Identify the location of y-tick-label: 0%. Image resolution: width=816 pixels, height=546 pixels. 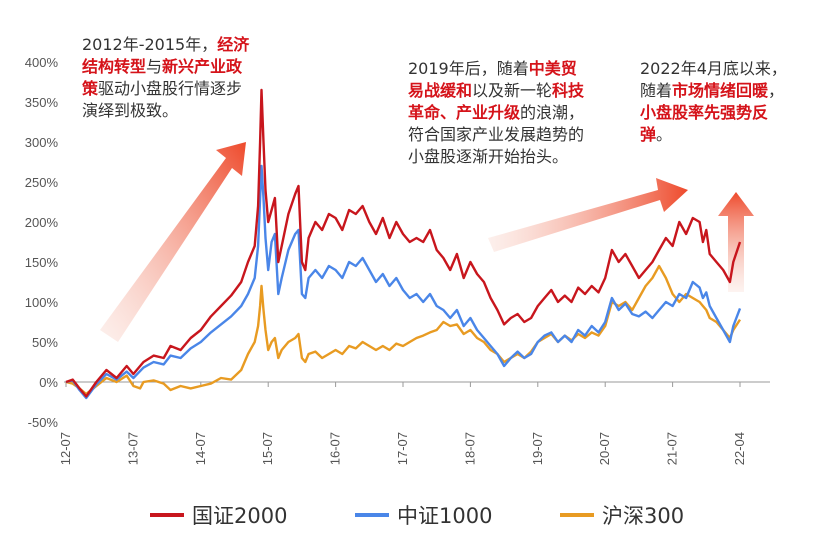
(48, 382).